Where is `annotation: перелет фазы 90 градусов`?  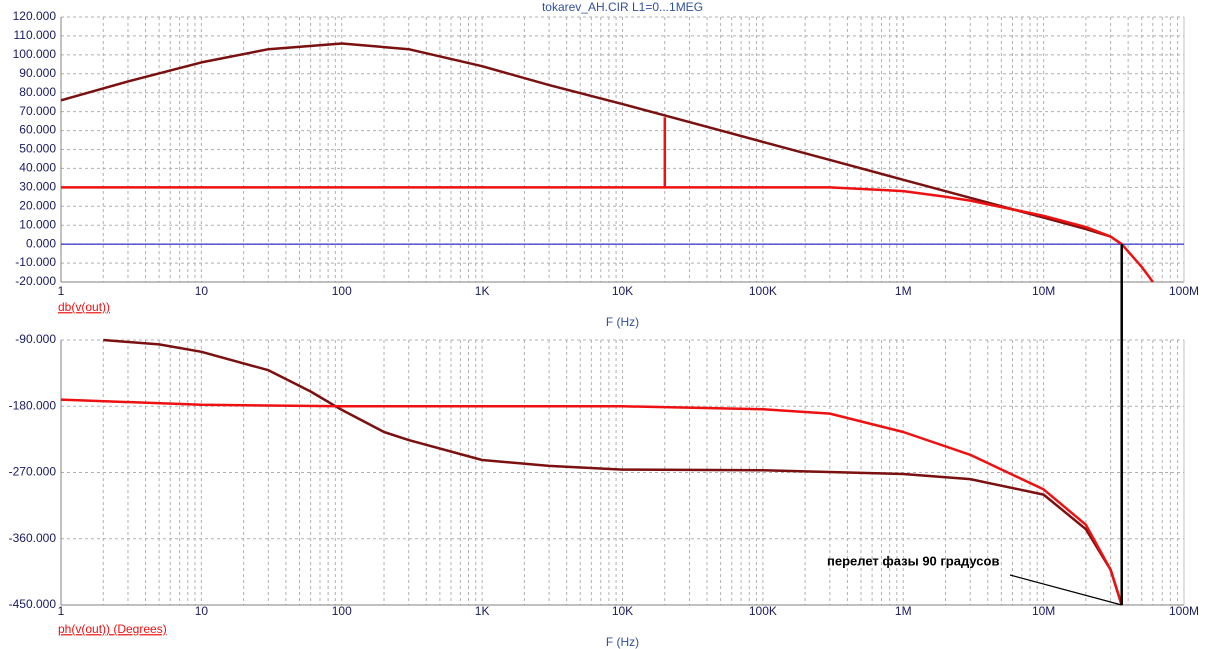
annotation: перелет фазы 90 градусов is located at coordinates (913, 560).